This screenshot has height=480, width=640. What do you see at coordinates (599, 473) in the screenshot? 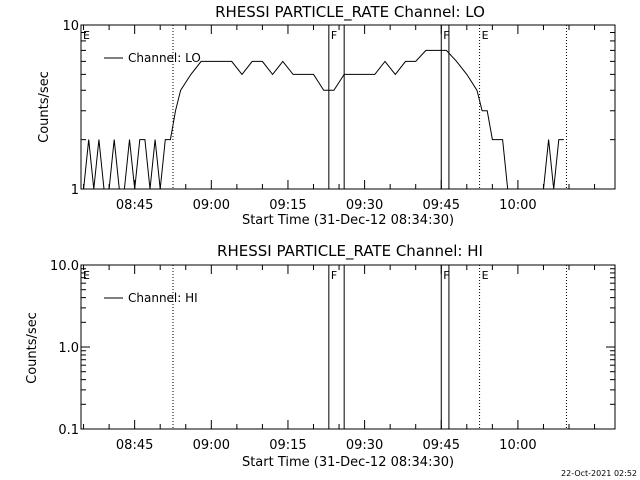
I see `generation-timestamp: 22-Oct-2021 02:52` at bounding box center [599, 473].